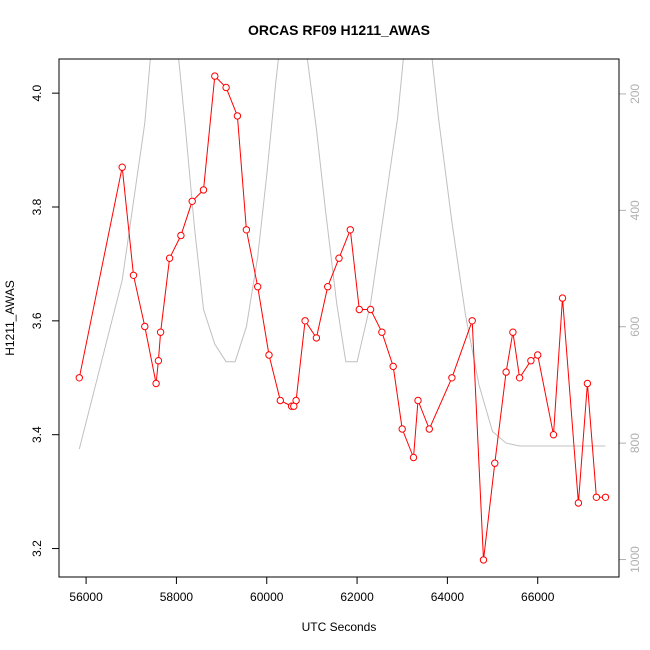 Image resolution: width=650 pixels, height=650 pixels. What do you see at coordinates (538, 597) in the screenshot?
I see `x-tick-label: 66000` at bounding box center [538, 597].